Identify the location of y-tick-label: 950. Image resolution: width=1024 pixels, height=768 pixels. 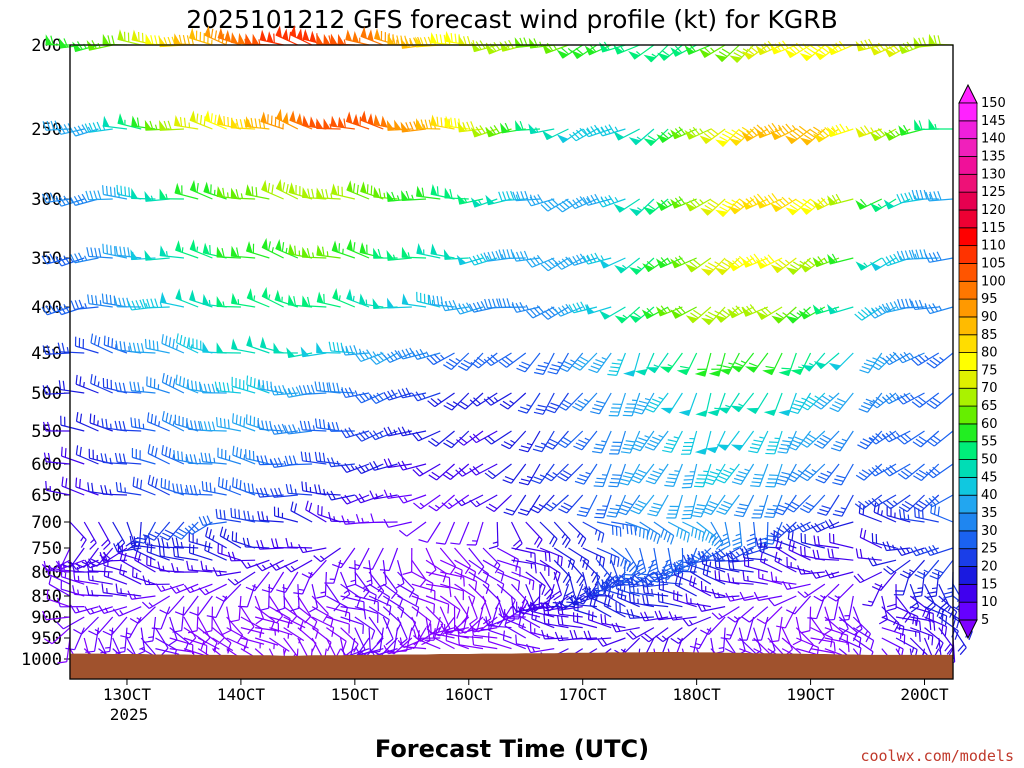
(46, 639).